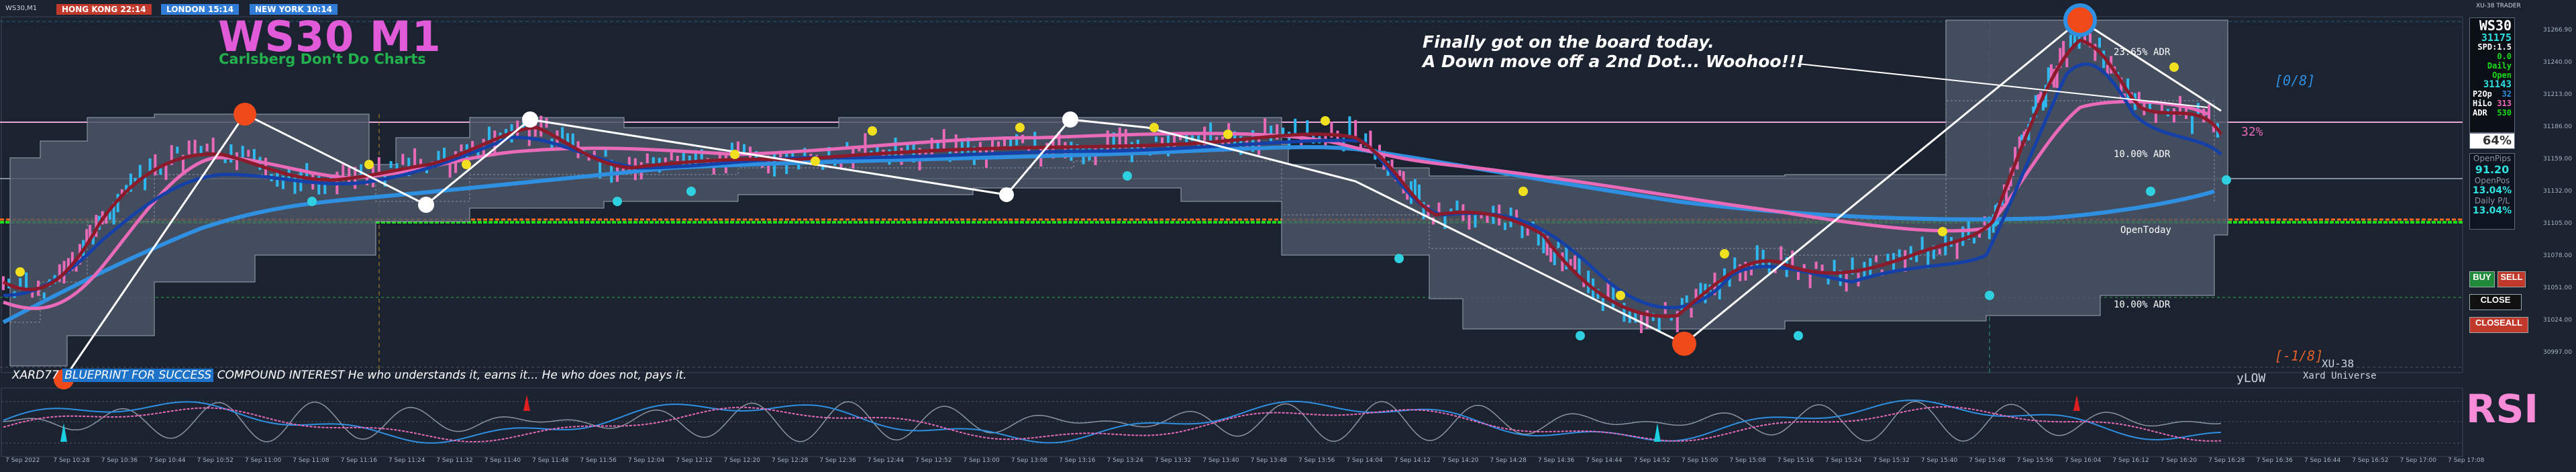 This screenshot has width=2576, height=472. I want to click on time-axis-label: 7 Sep 14:20, so click(1460, 460).